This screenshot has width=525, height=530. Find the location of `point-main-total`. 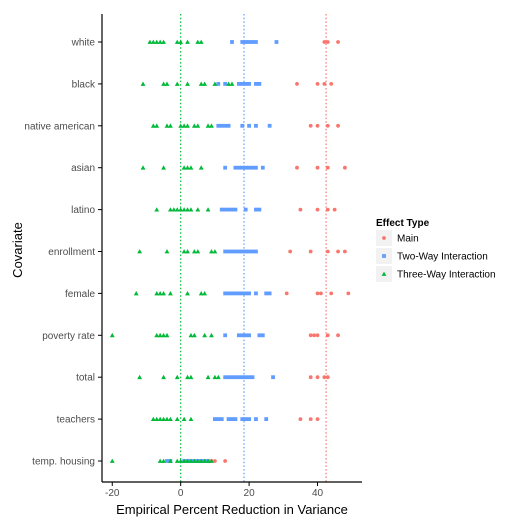

point-main-total is located at coordinates (317, 377).